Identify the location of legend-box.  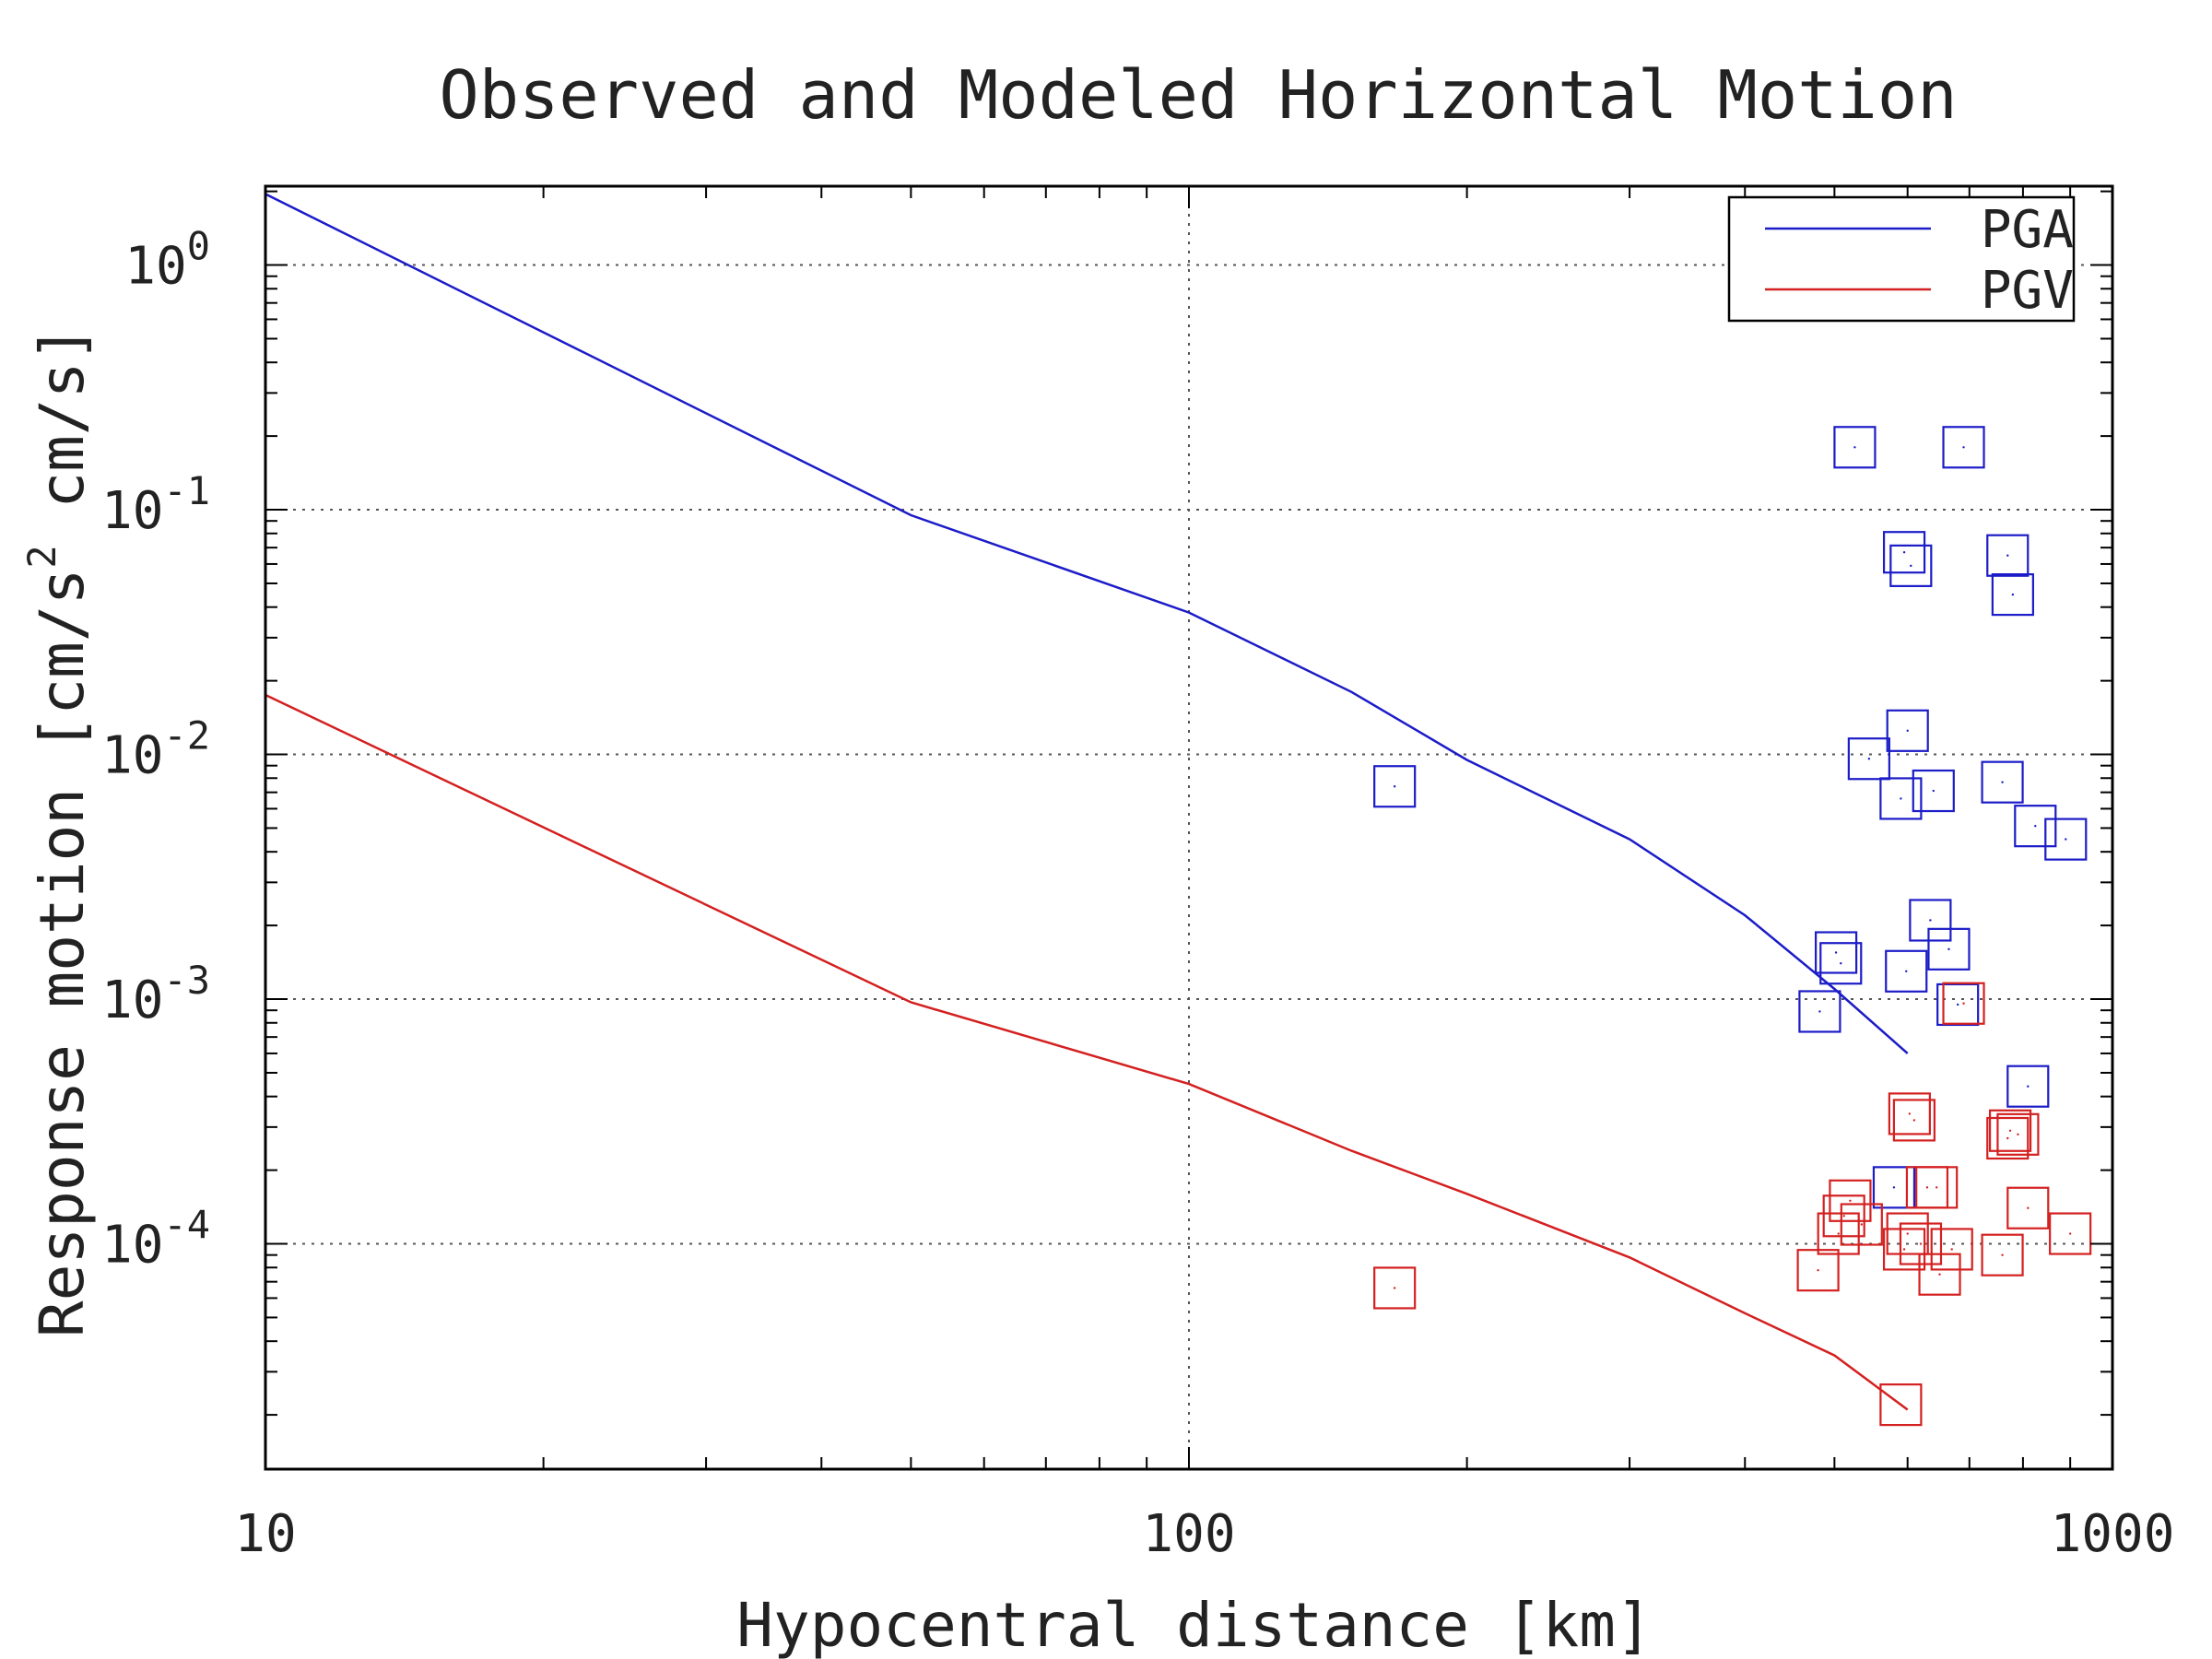
(1901, 259).